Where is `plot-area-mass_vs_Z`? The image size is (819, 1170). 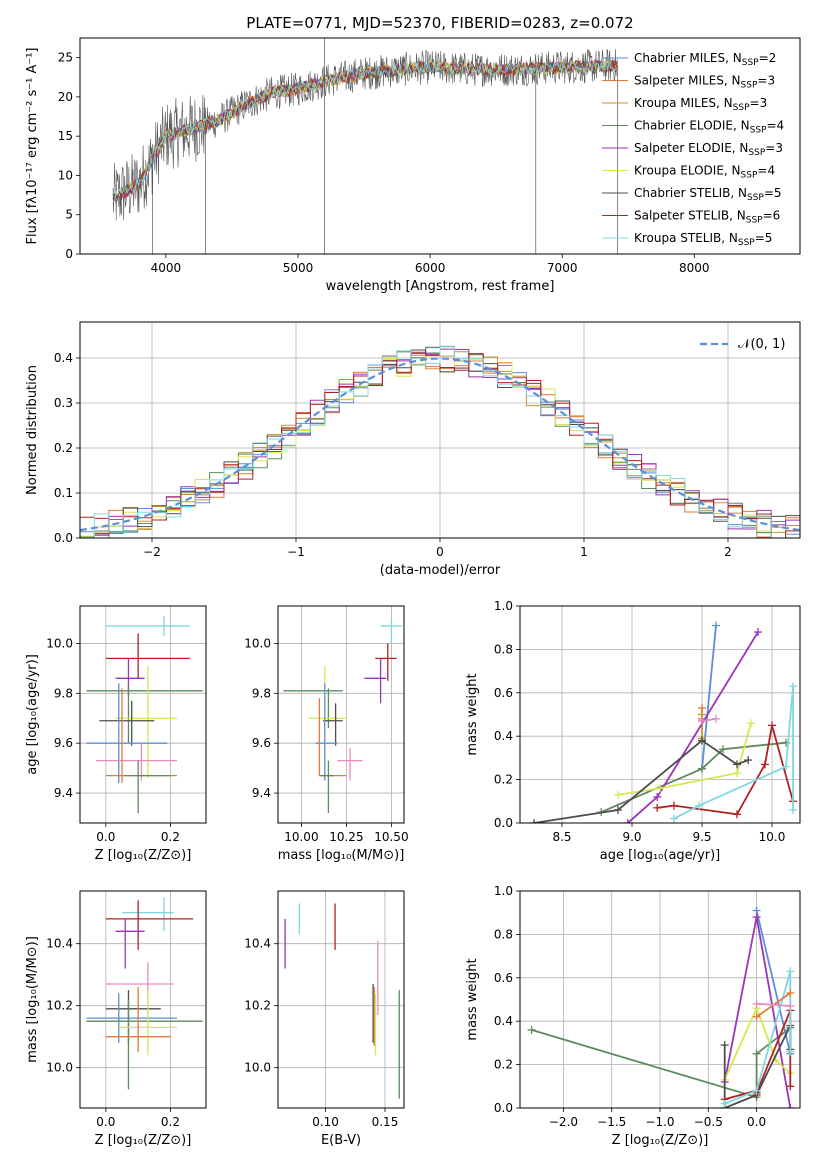
plot-area-mass_vs_Z is located at coordinates (144, 993).